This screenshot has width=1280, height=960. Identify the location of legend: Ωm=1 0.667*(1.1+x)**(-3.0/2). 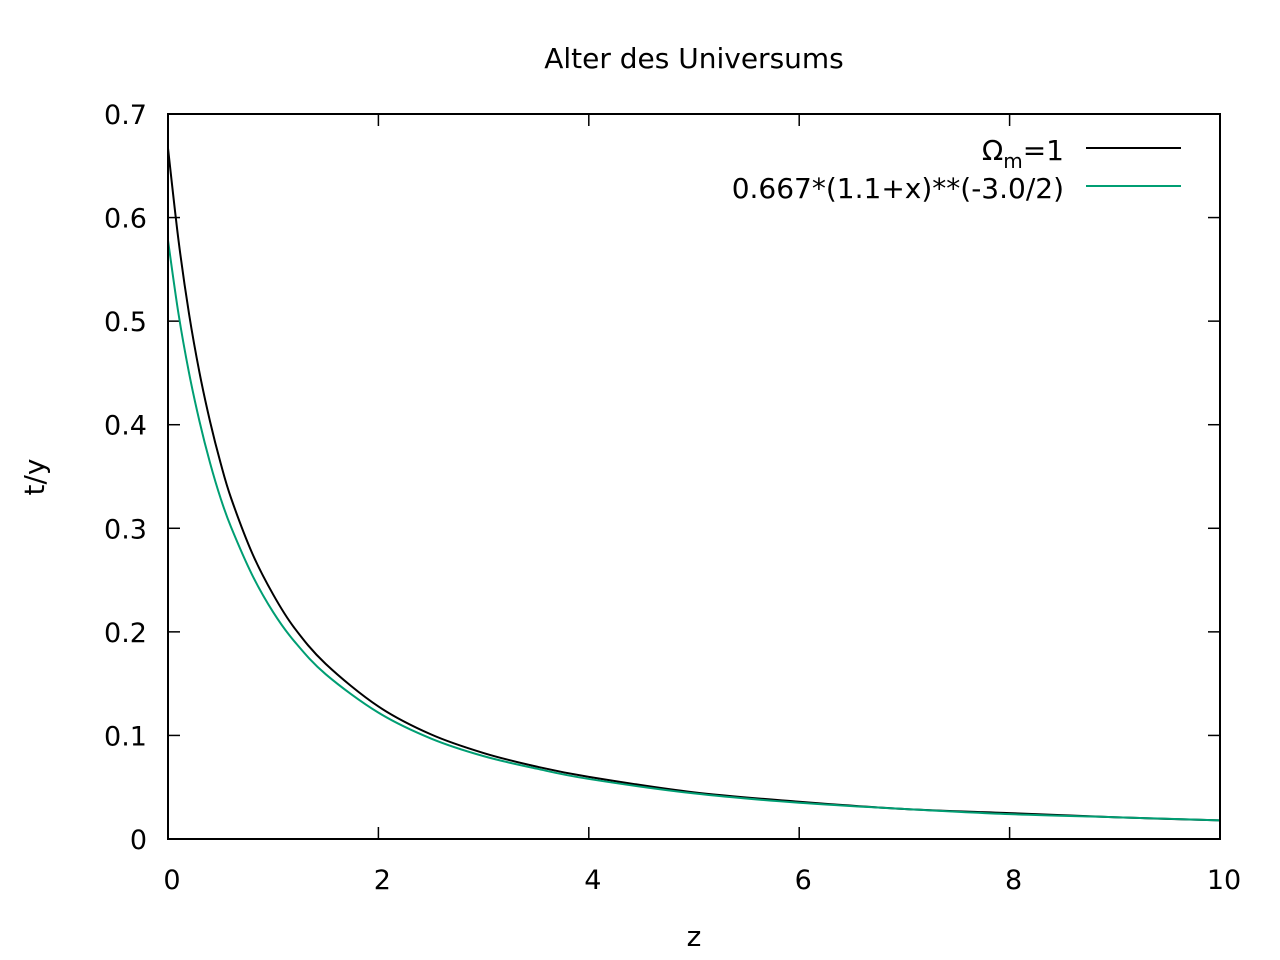
(956, 169).